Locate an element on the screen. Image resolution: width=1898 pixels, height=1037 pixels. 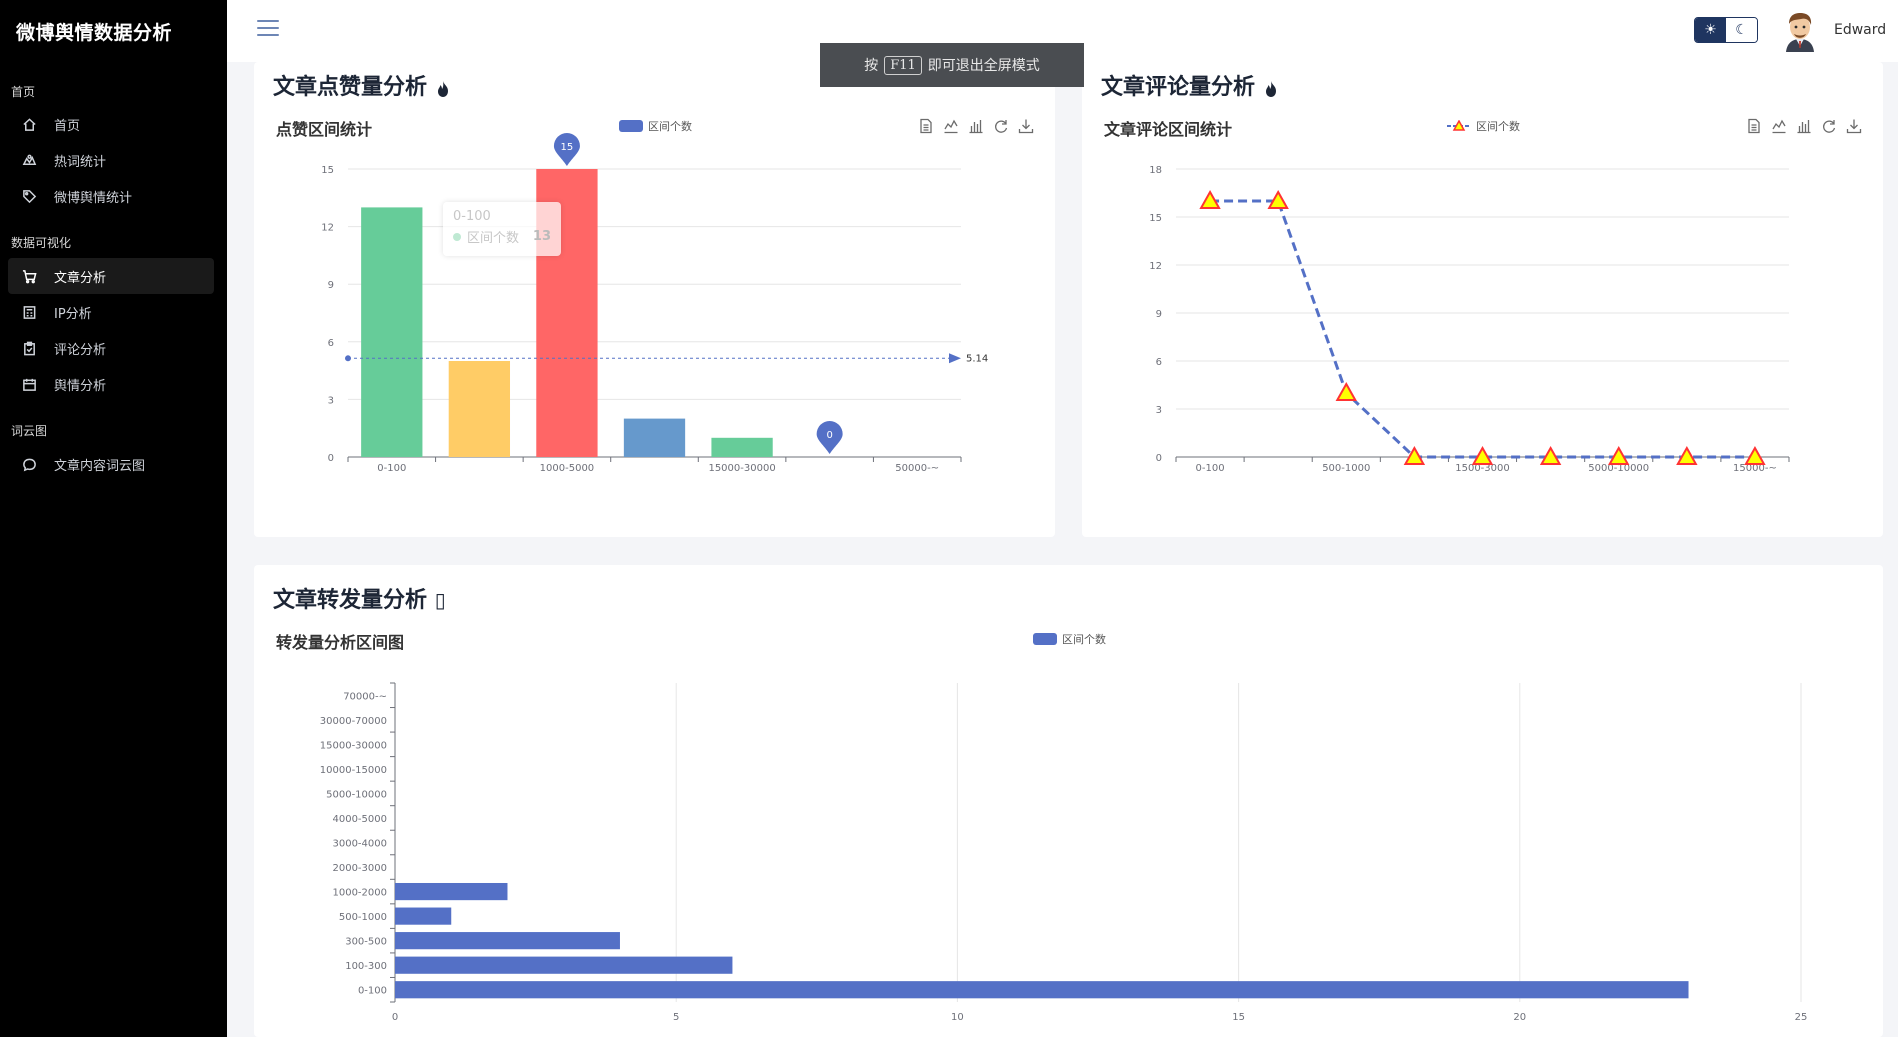
mark-point-label: 0 is located at coordinates (829, 435).